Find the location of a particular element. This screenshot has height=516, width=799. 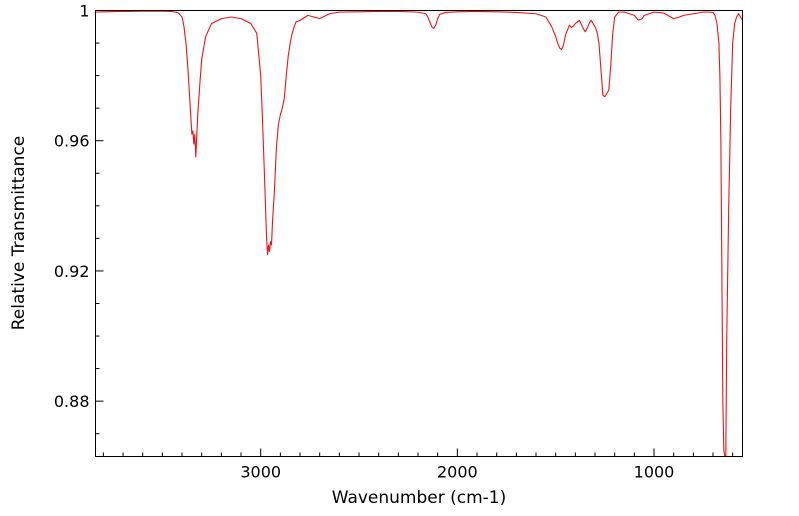

y-tick-label: 0.96 is located at coordinates (72, 141).